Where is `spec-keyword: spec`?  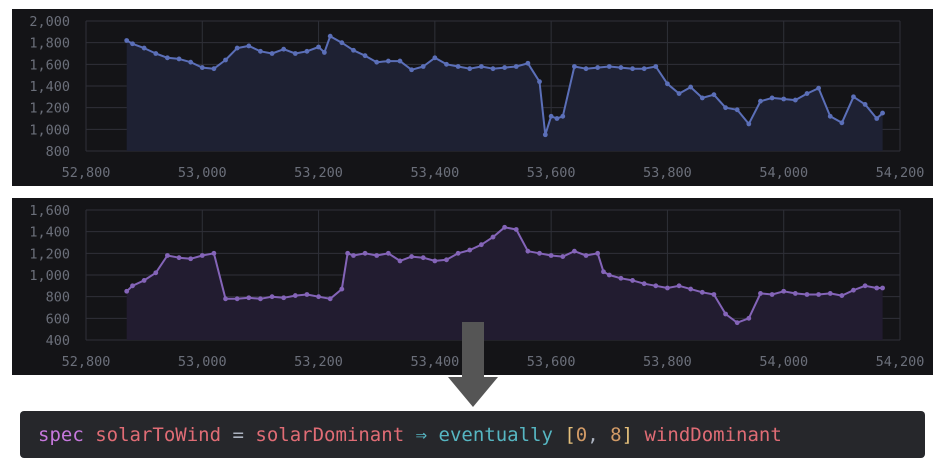
spec-keyword: spec is located at coordinates (61, 434).